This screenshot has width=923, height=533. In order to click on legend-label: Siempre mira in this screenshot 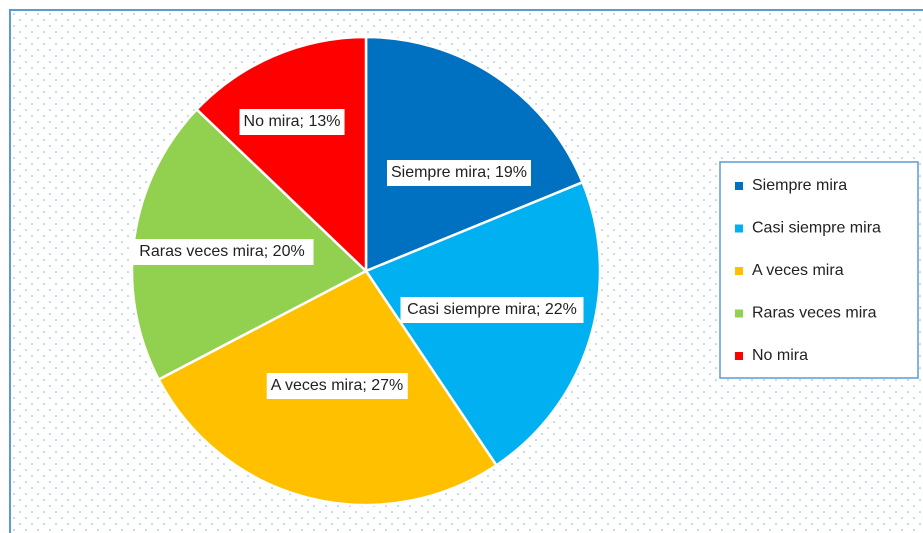, I will do `click(799, 185)`.